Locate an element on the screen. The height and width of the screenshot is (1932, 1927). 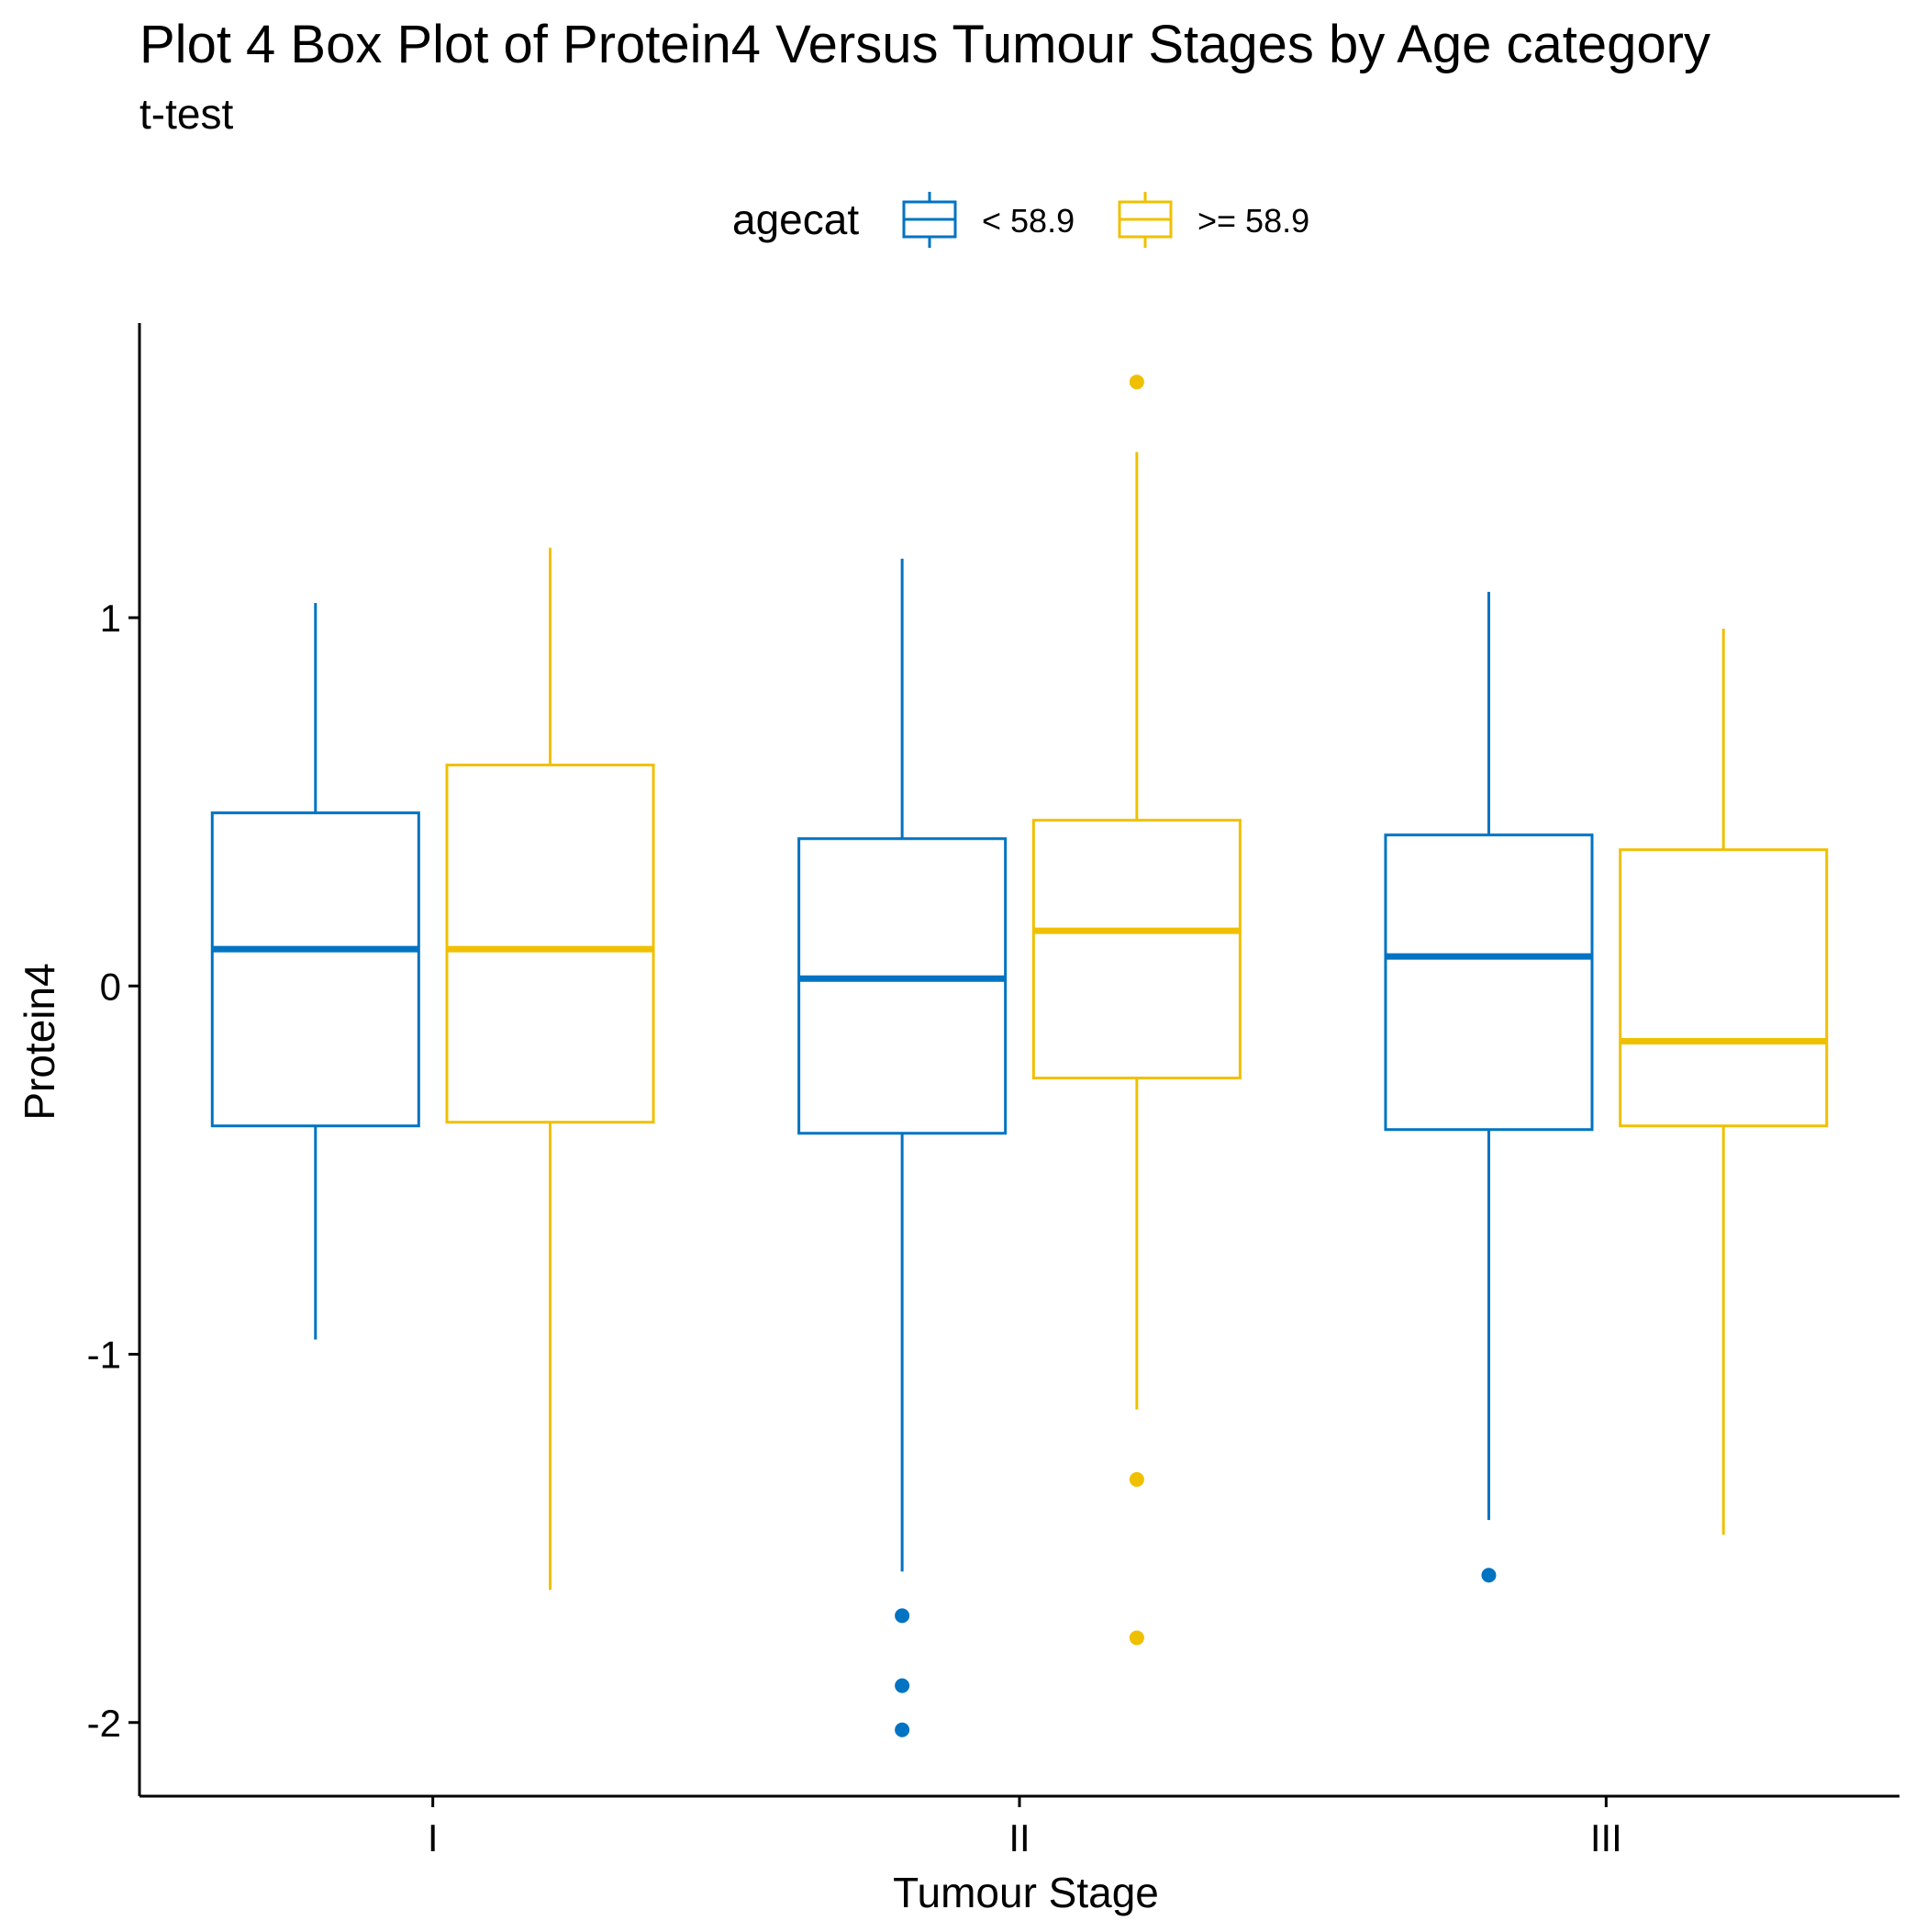
legend-label: < 58.9 is located at coordinates (1028, 221).